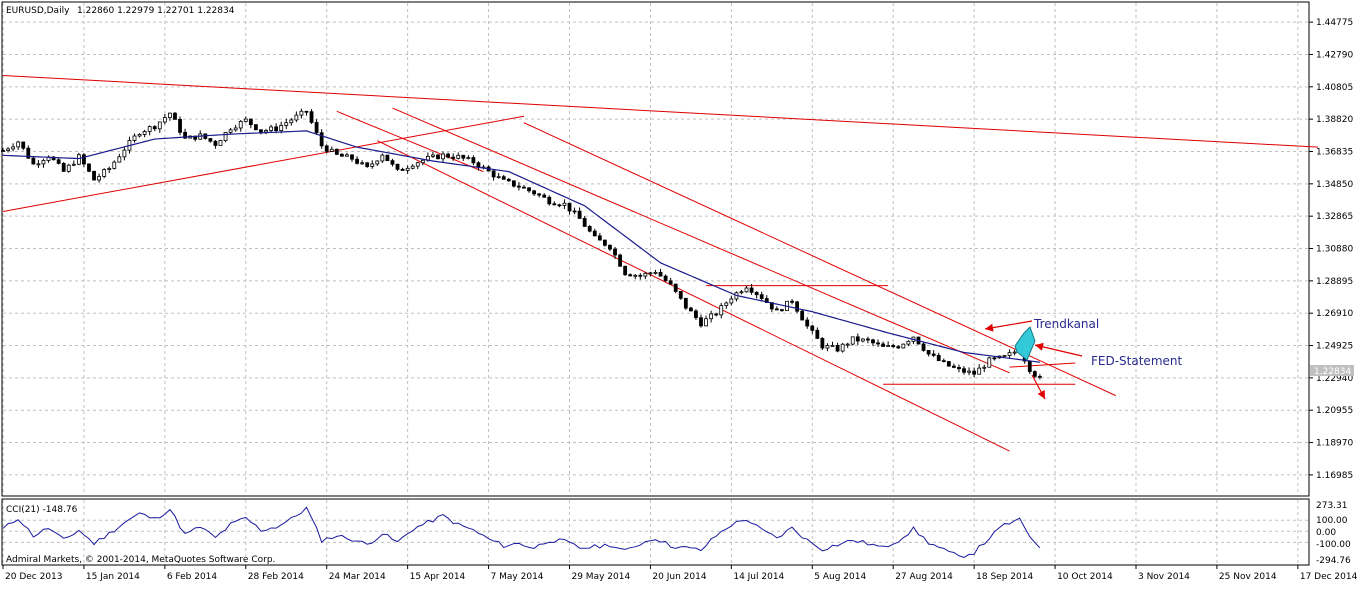 Image resolution: width=1362 pixels, height=591 pixels. What do you see at coordinates (1334, 282) in the screenshot?
I see `y-tick-label: 1.28895` at bounding box center [1334, 282].